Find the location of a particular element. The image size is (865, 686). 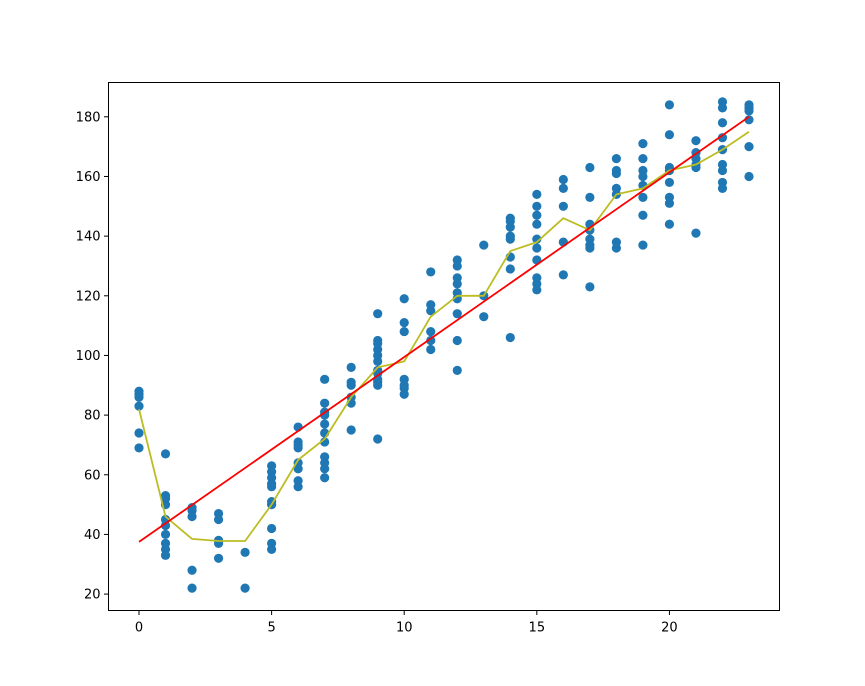

y-tick-label: 60 is located at coordinates (92, 475).